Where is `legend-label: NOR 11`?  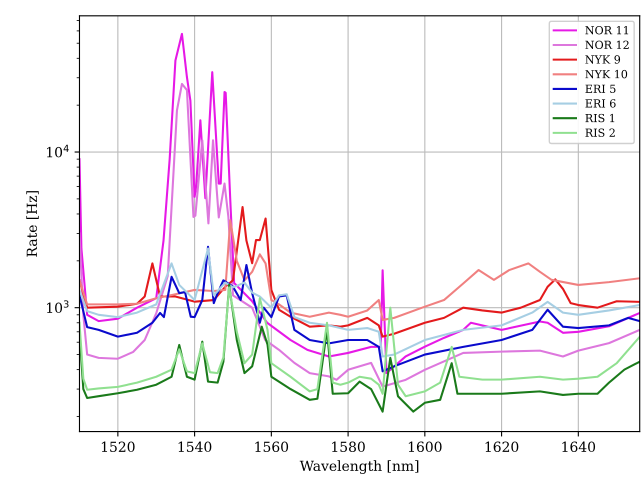 legend-label: NOR 11 is located at coordinates (606, 30).